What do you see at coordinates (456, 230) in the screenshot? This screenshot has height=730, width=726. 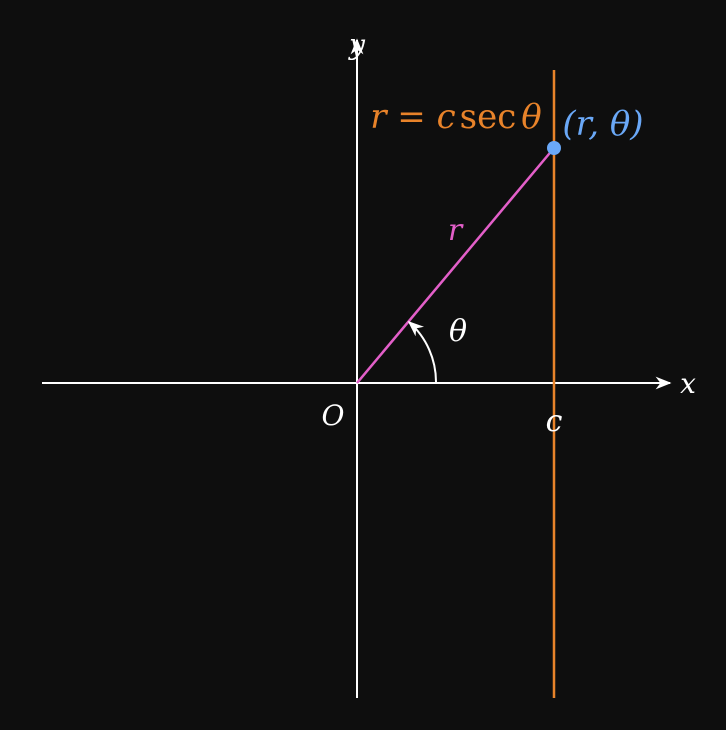 I see `radius-label: r` at bounding box center [456, 230].